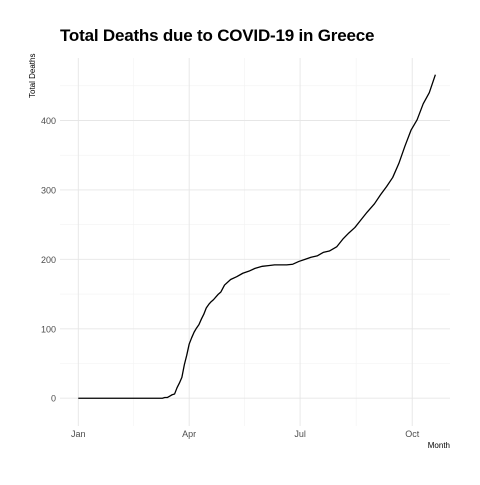 This screenshot has height=485, width=480. I want to click on y-axis-label: Total Deaths, so click(32, 76).